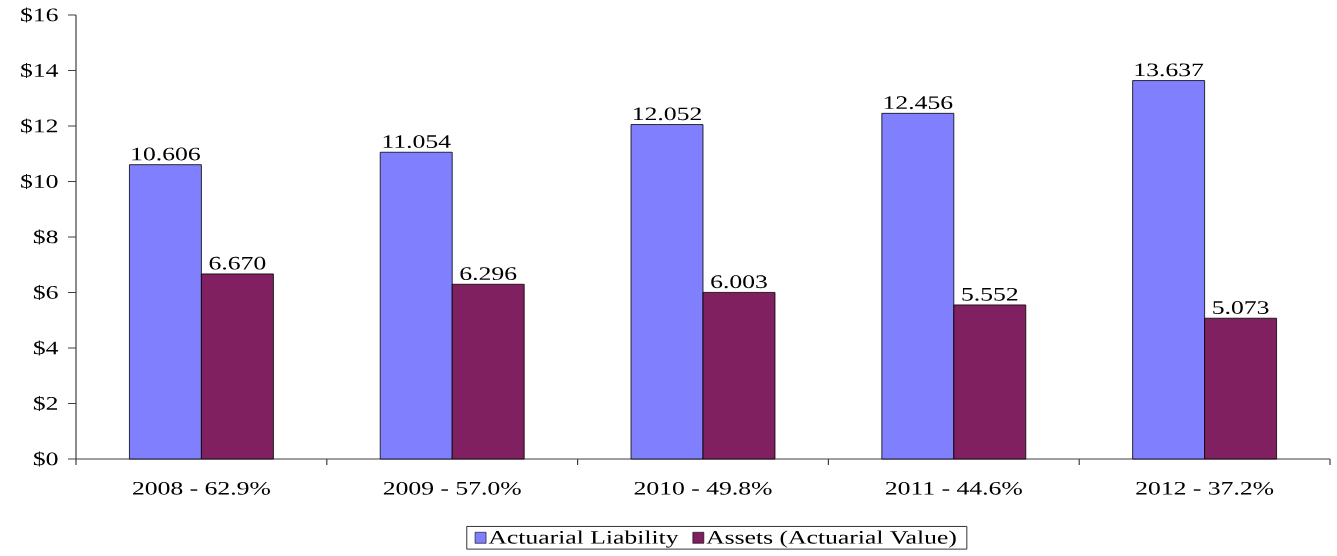 This screenshot has width=1337, height=556. What do you see at coordinates (990, 294) in the screenshot?
I see `data-label: 5.552` at bounding box center [990, 294].